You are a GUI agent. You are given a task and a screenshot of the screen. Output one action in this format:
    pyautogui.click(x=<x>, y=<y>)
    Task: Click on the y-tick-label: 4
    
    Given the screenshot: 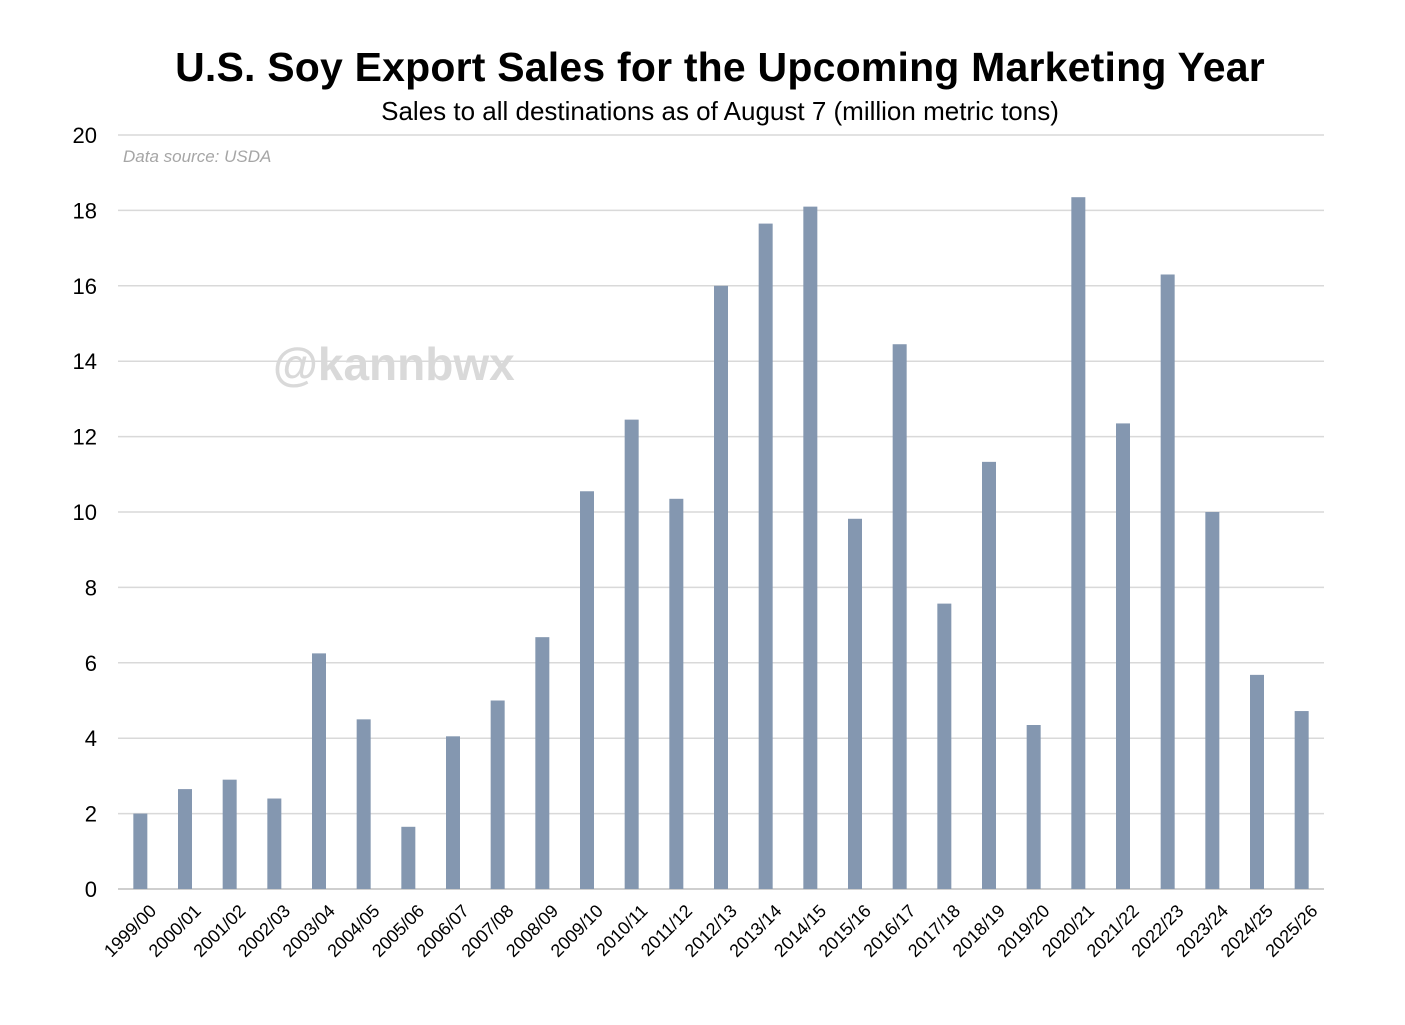 What is the action you would take?
    pyautogui.click(x=91, y=738)
    